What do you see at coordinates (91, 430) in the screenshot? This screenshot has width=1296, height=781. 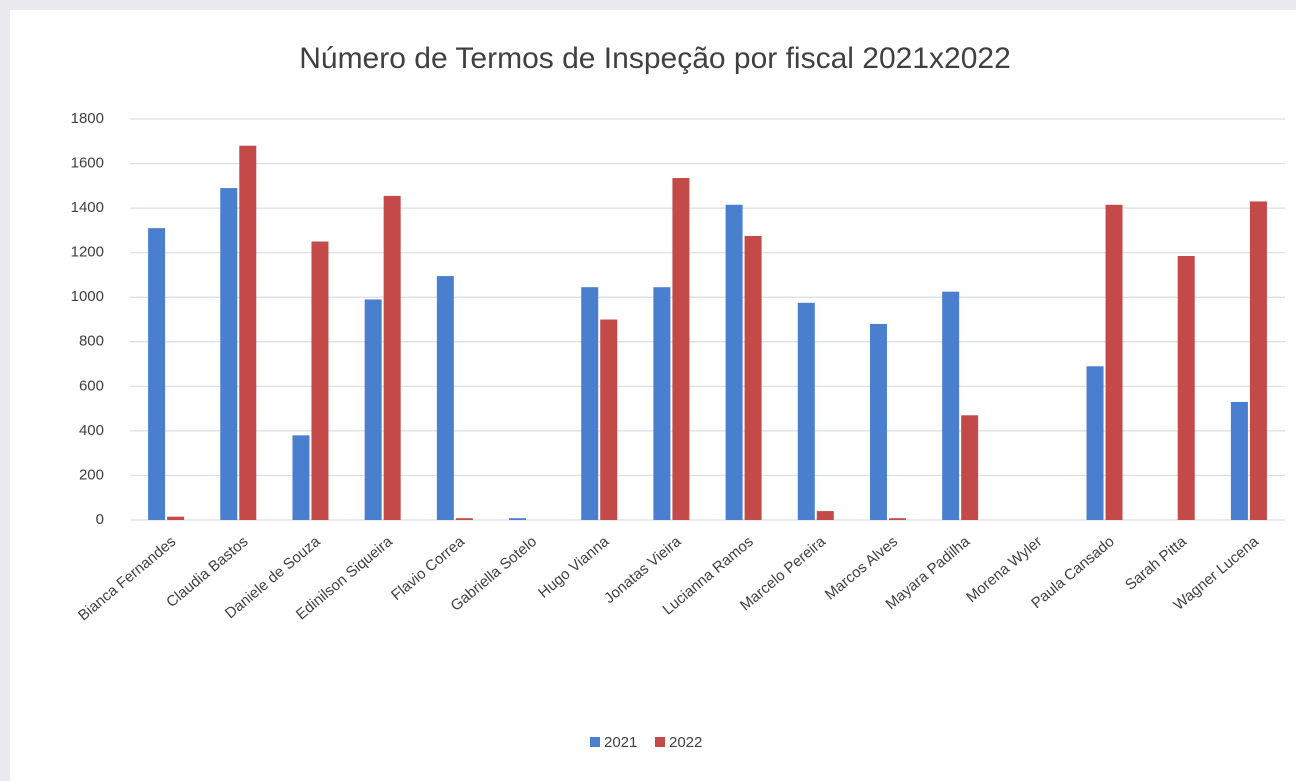 I see `y-tick-label: 400` at bounding box center [91, 430].